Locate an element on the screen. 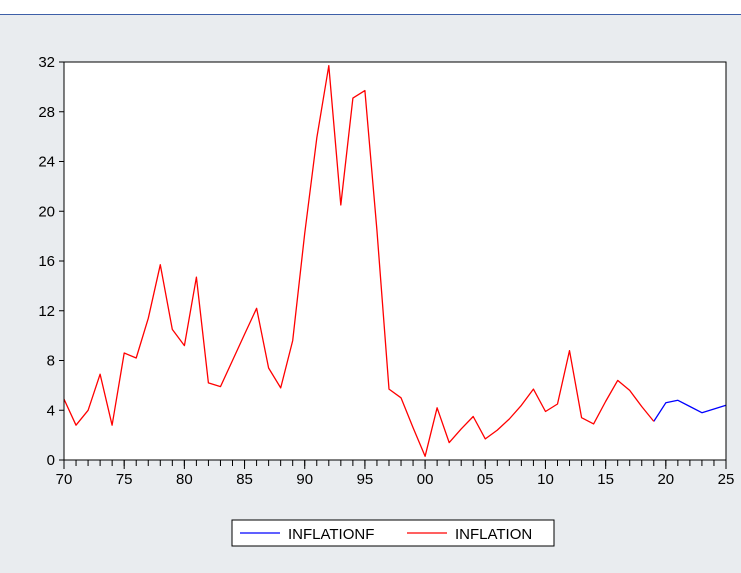 The height and width of the screenshot is (573, 741). y-tick-label: 24 is located at coordinates (46, 162).